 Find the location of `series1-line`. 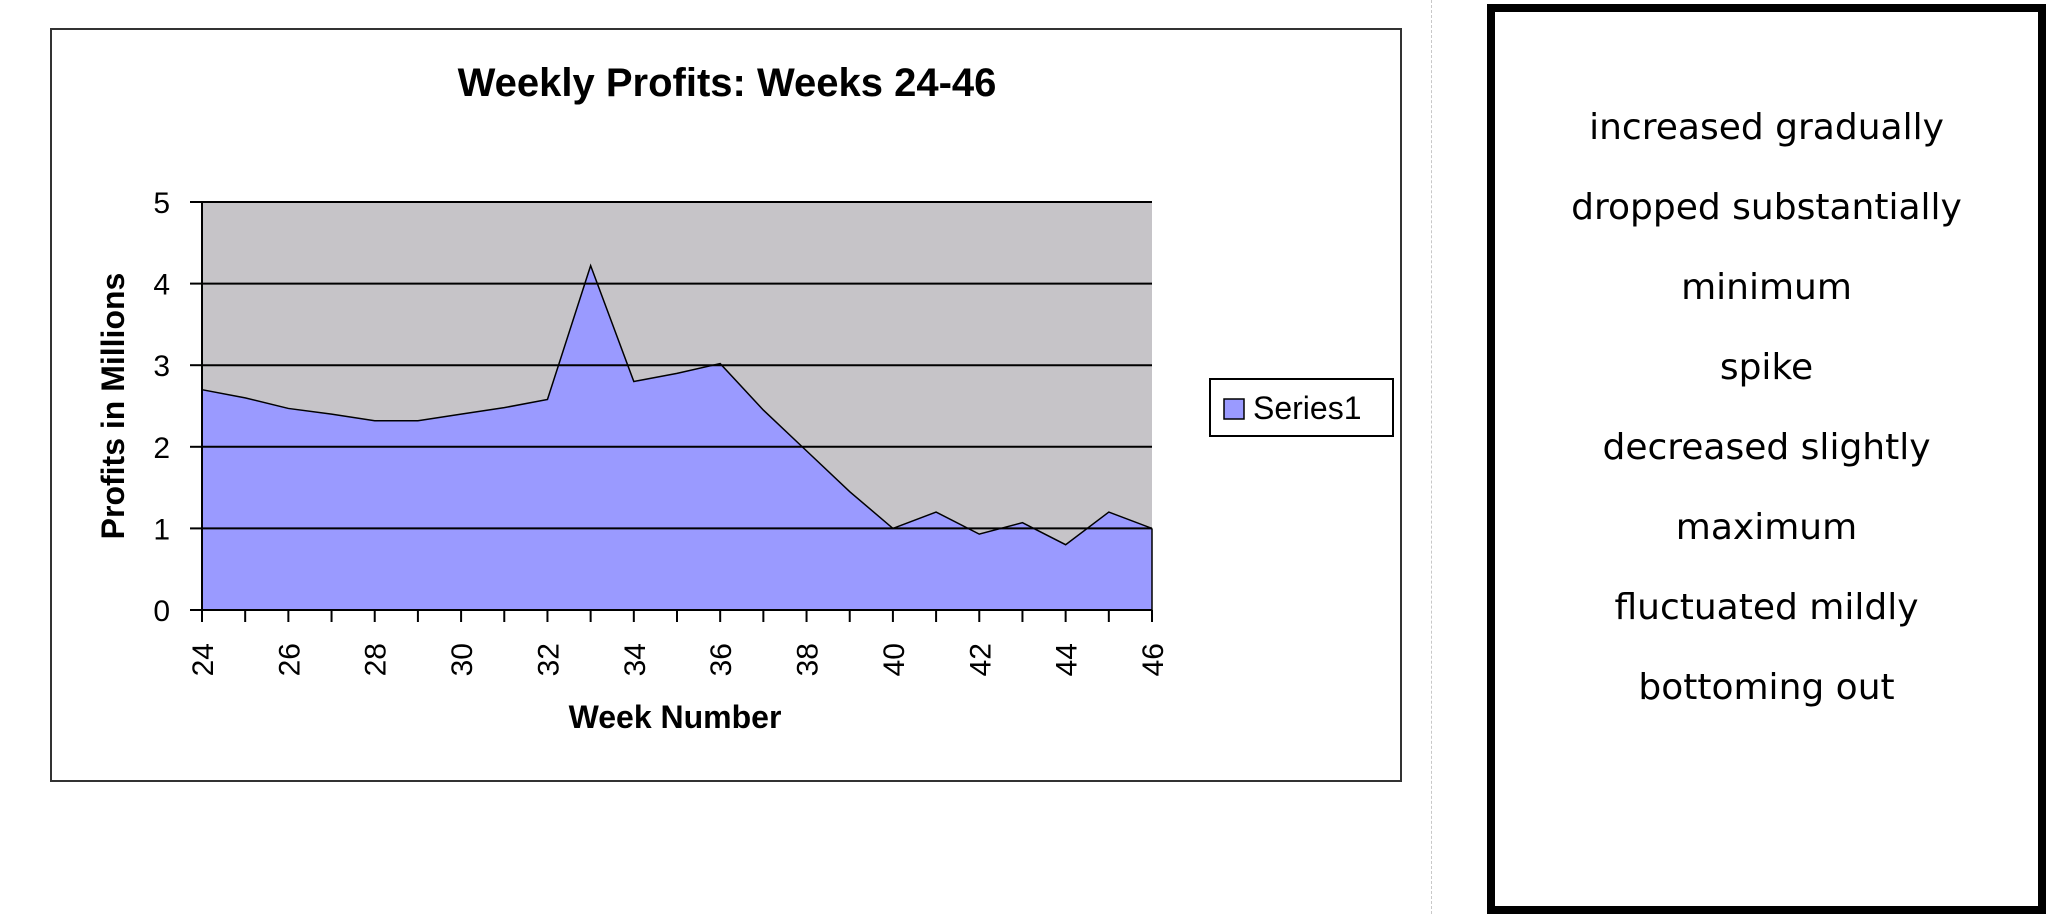

series1-line is located at coordinates (677, 404).